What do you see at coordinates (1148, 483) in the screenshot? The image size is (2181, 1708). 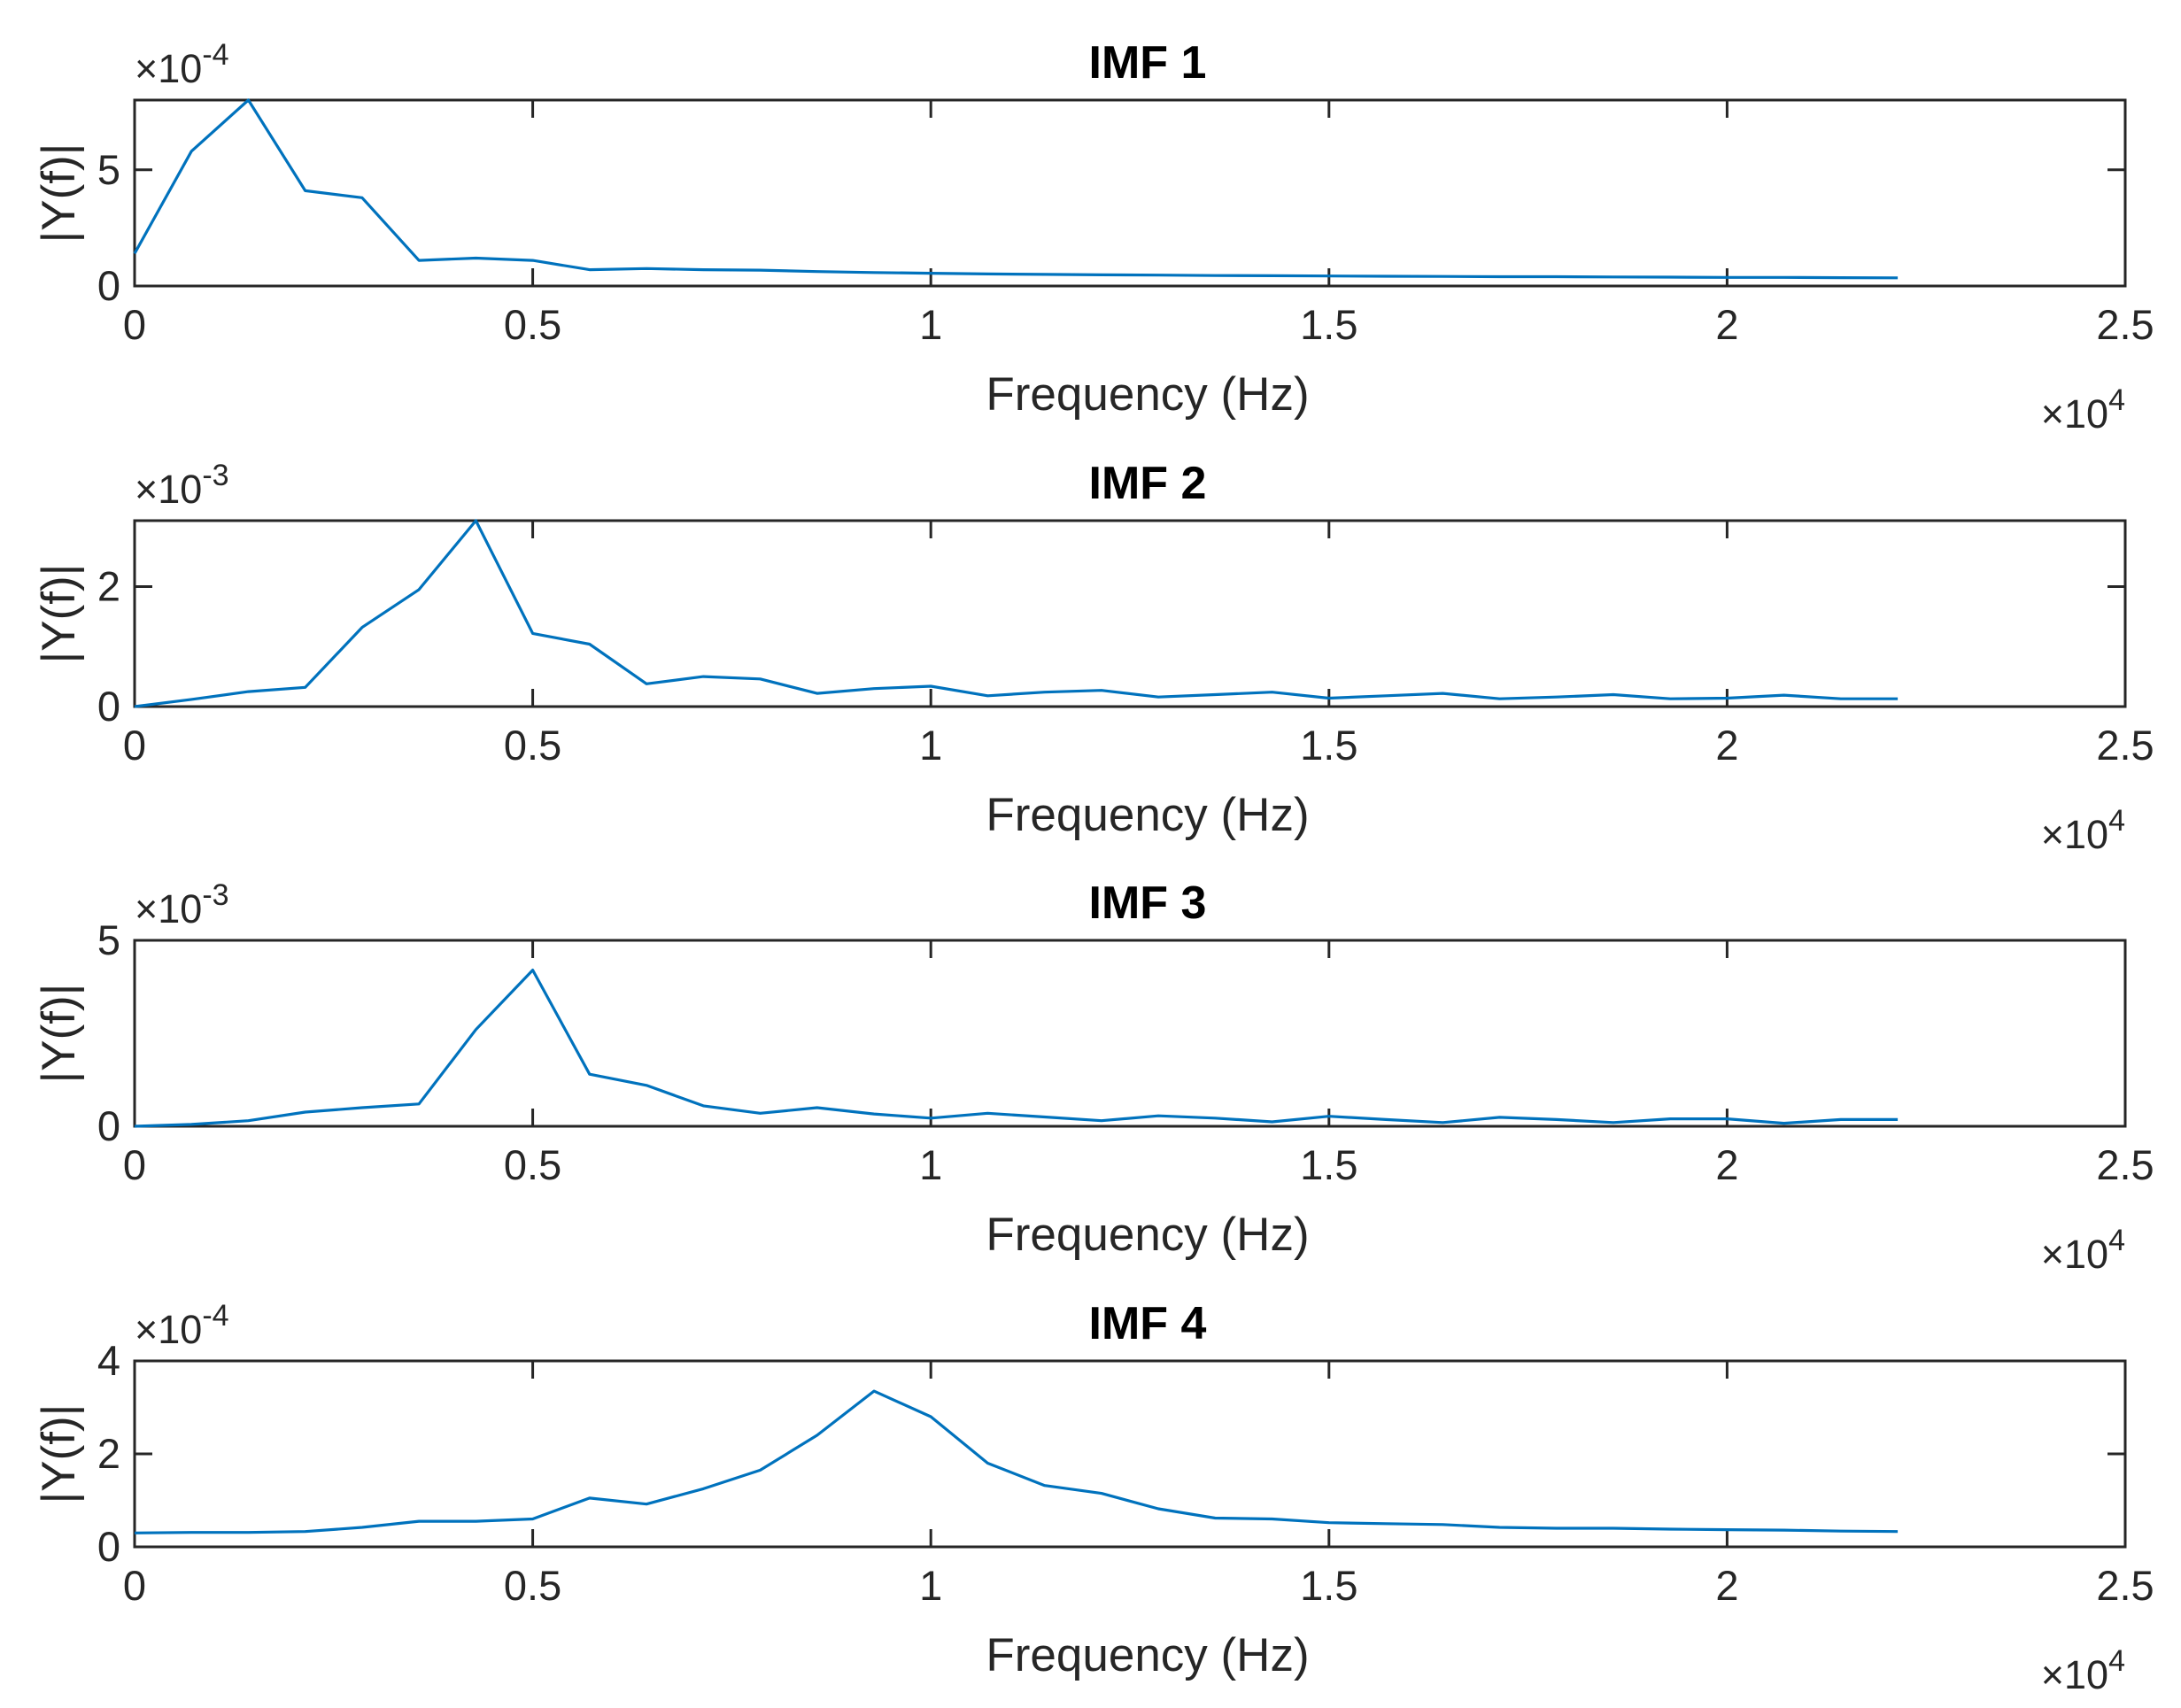 I see `subplot-title: IMF 2` at bounding box center [1148, 483].